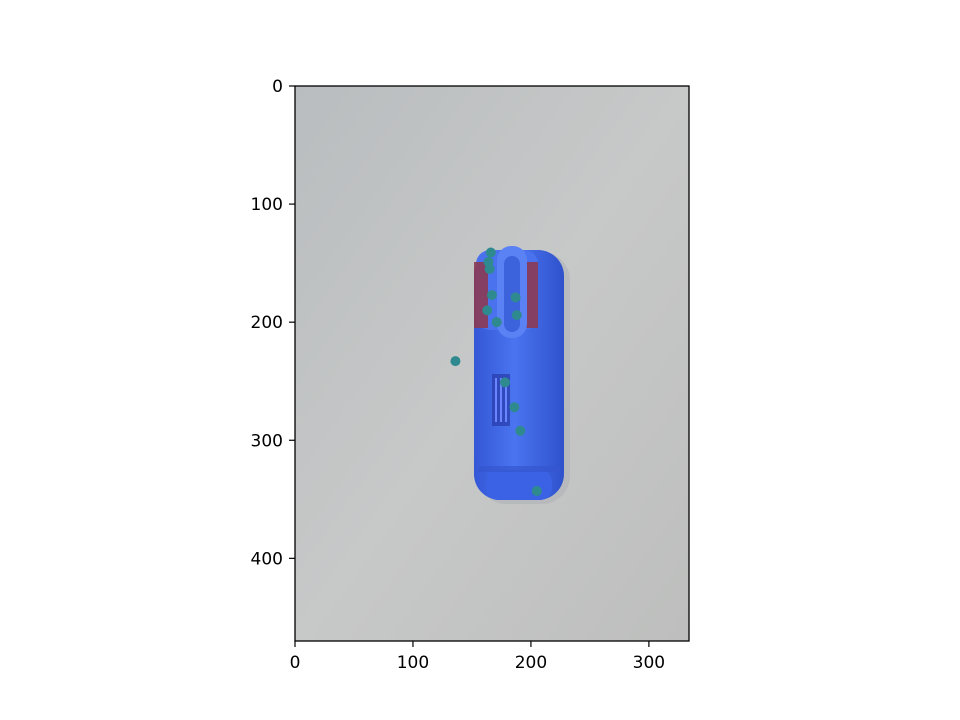  What do you see at coordinates (267, 323) in the screenshot?
I see `y-tick-label: 200` at bounding box center [267, 323].